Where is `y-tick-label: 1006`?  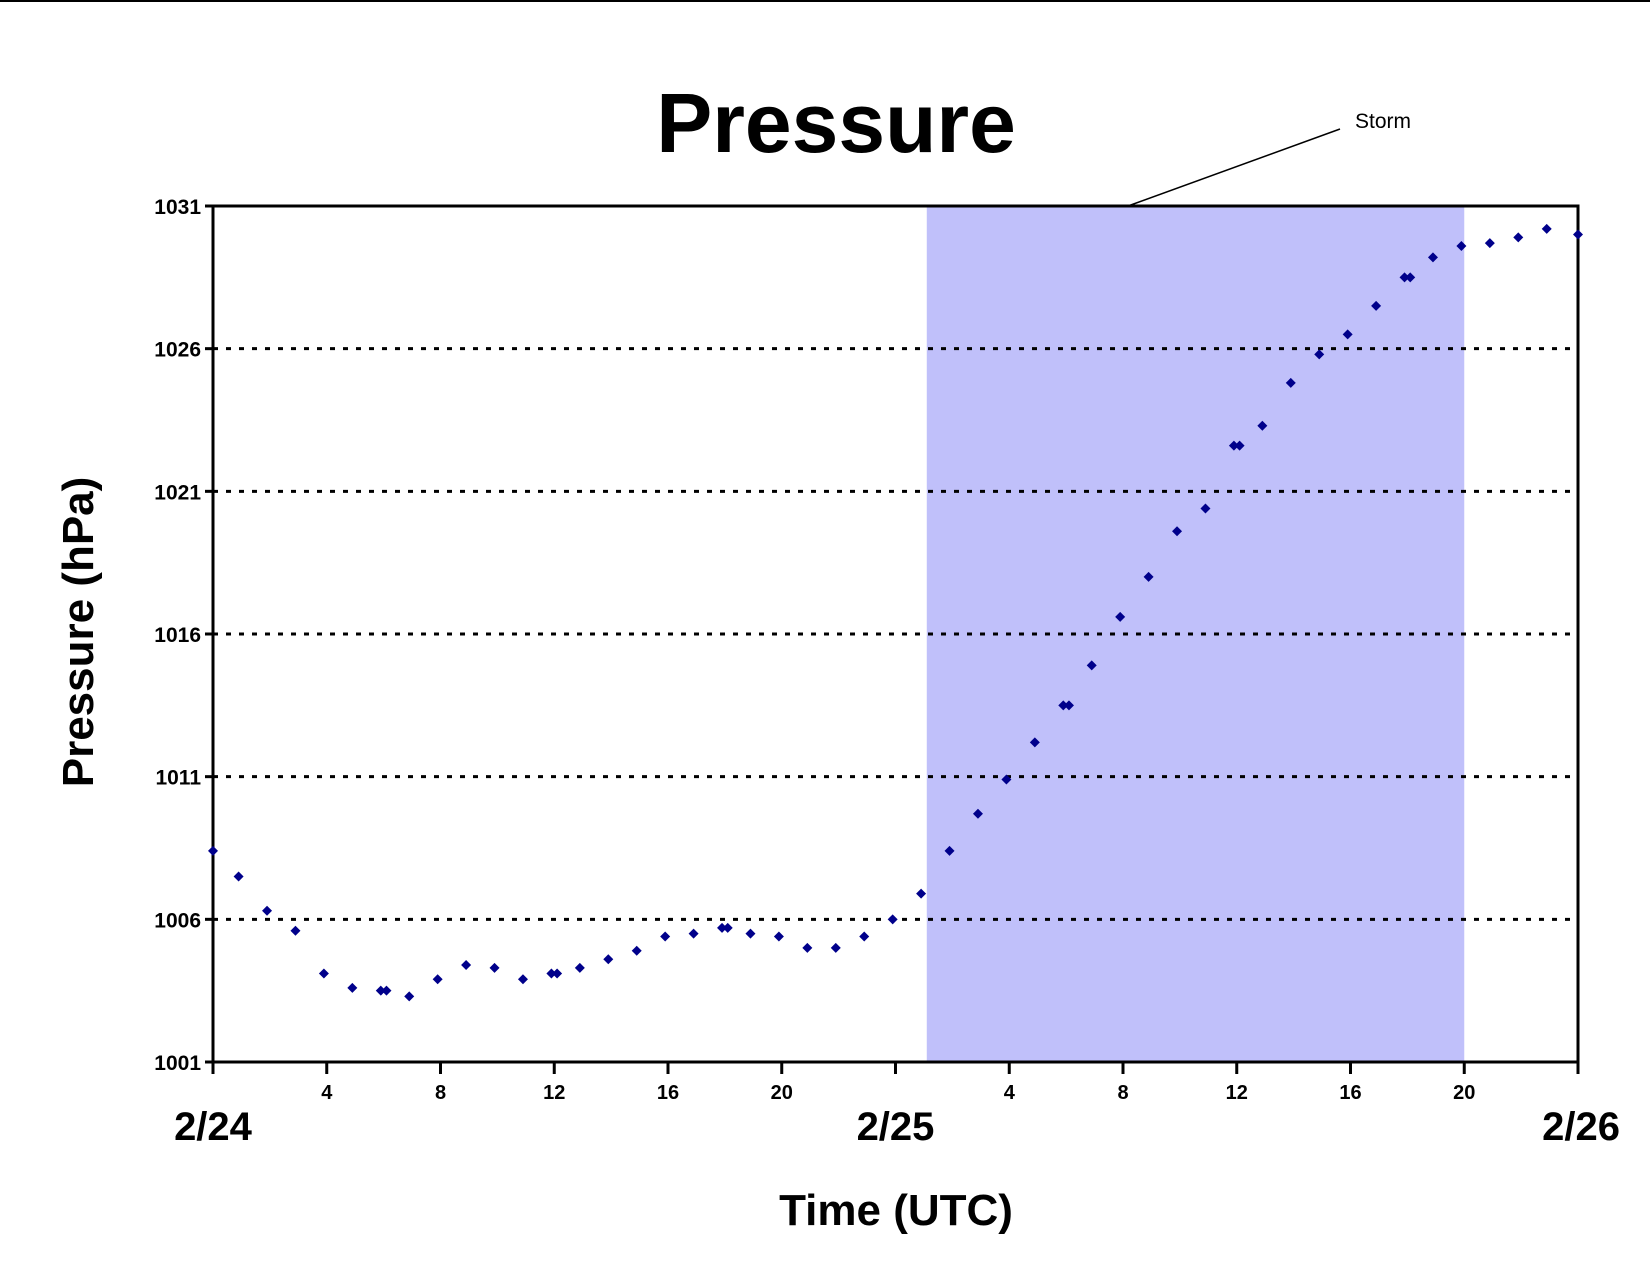 y-tick-label: 1006 is located at coordinates (177, 920).